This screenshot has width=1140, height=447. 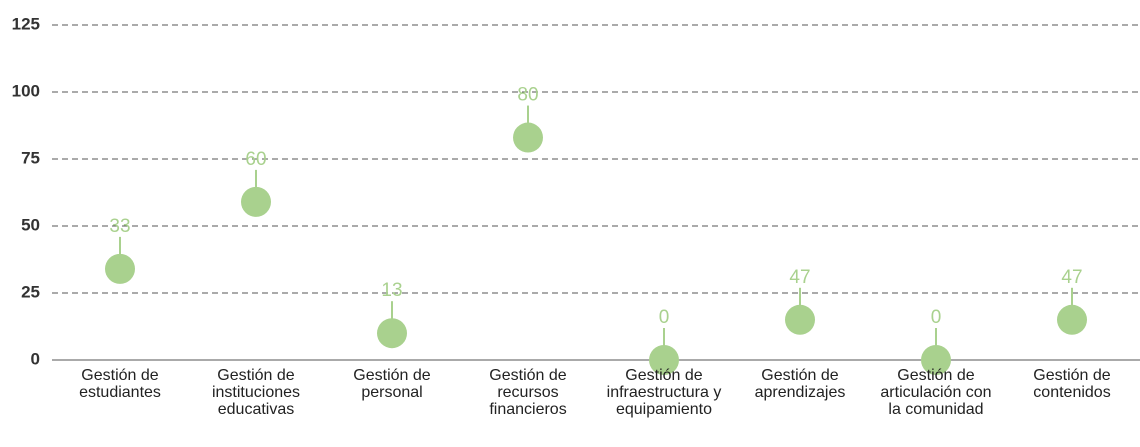 I want to click on x-tick-label: Gestión de recursos financieros, so click(x=528, y=392).